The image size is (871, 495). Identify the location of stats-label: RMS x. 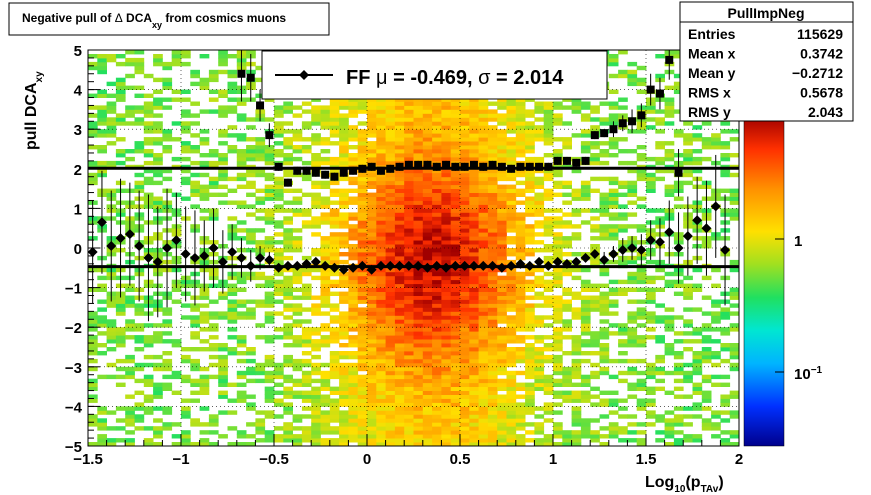
(709, 93).